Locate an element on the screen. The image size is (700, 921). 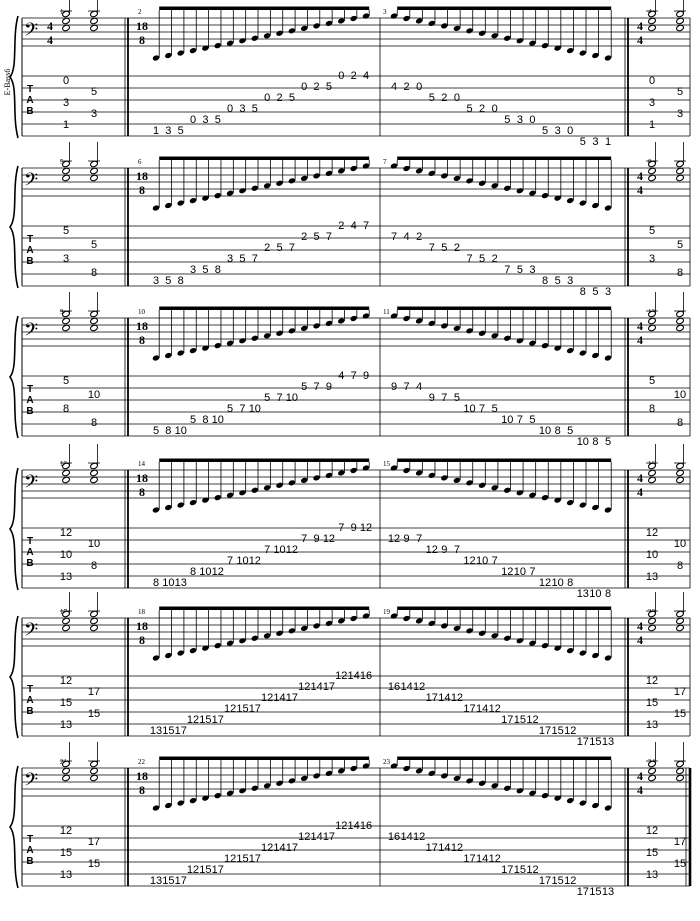
tab-fret-number: 2 is located at coordinates (341, 226).